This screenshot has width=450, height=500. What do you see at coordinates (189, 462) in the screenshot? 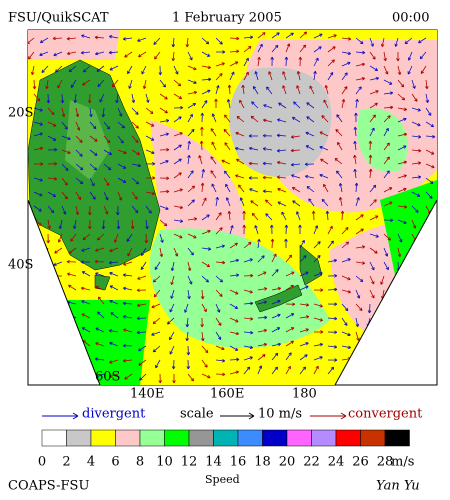
I see `colorbar-tick-label: 12` at bounding box center [189, 462].